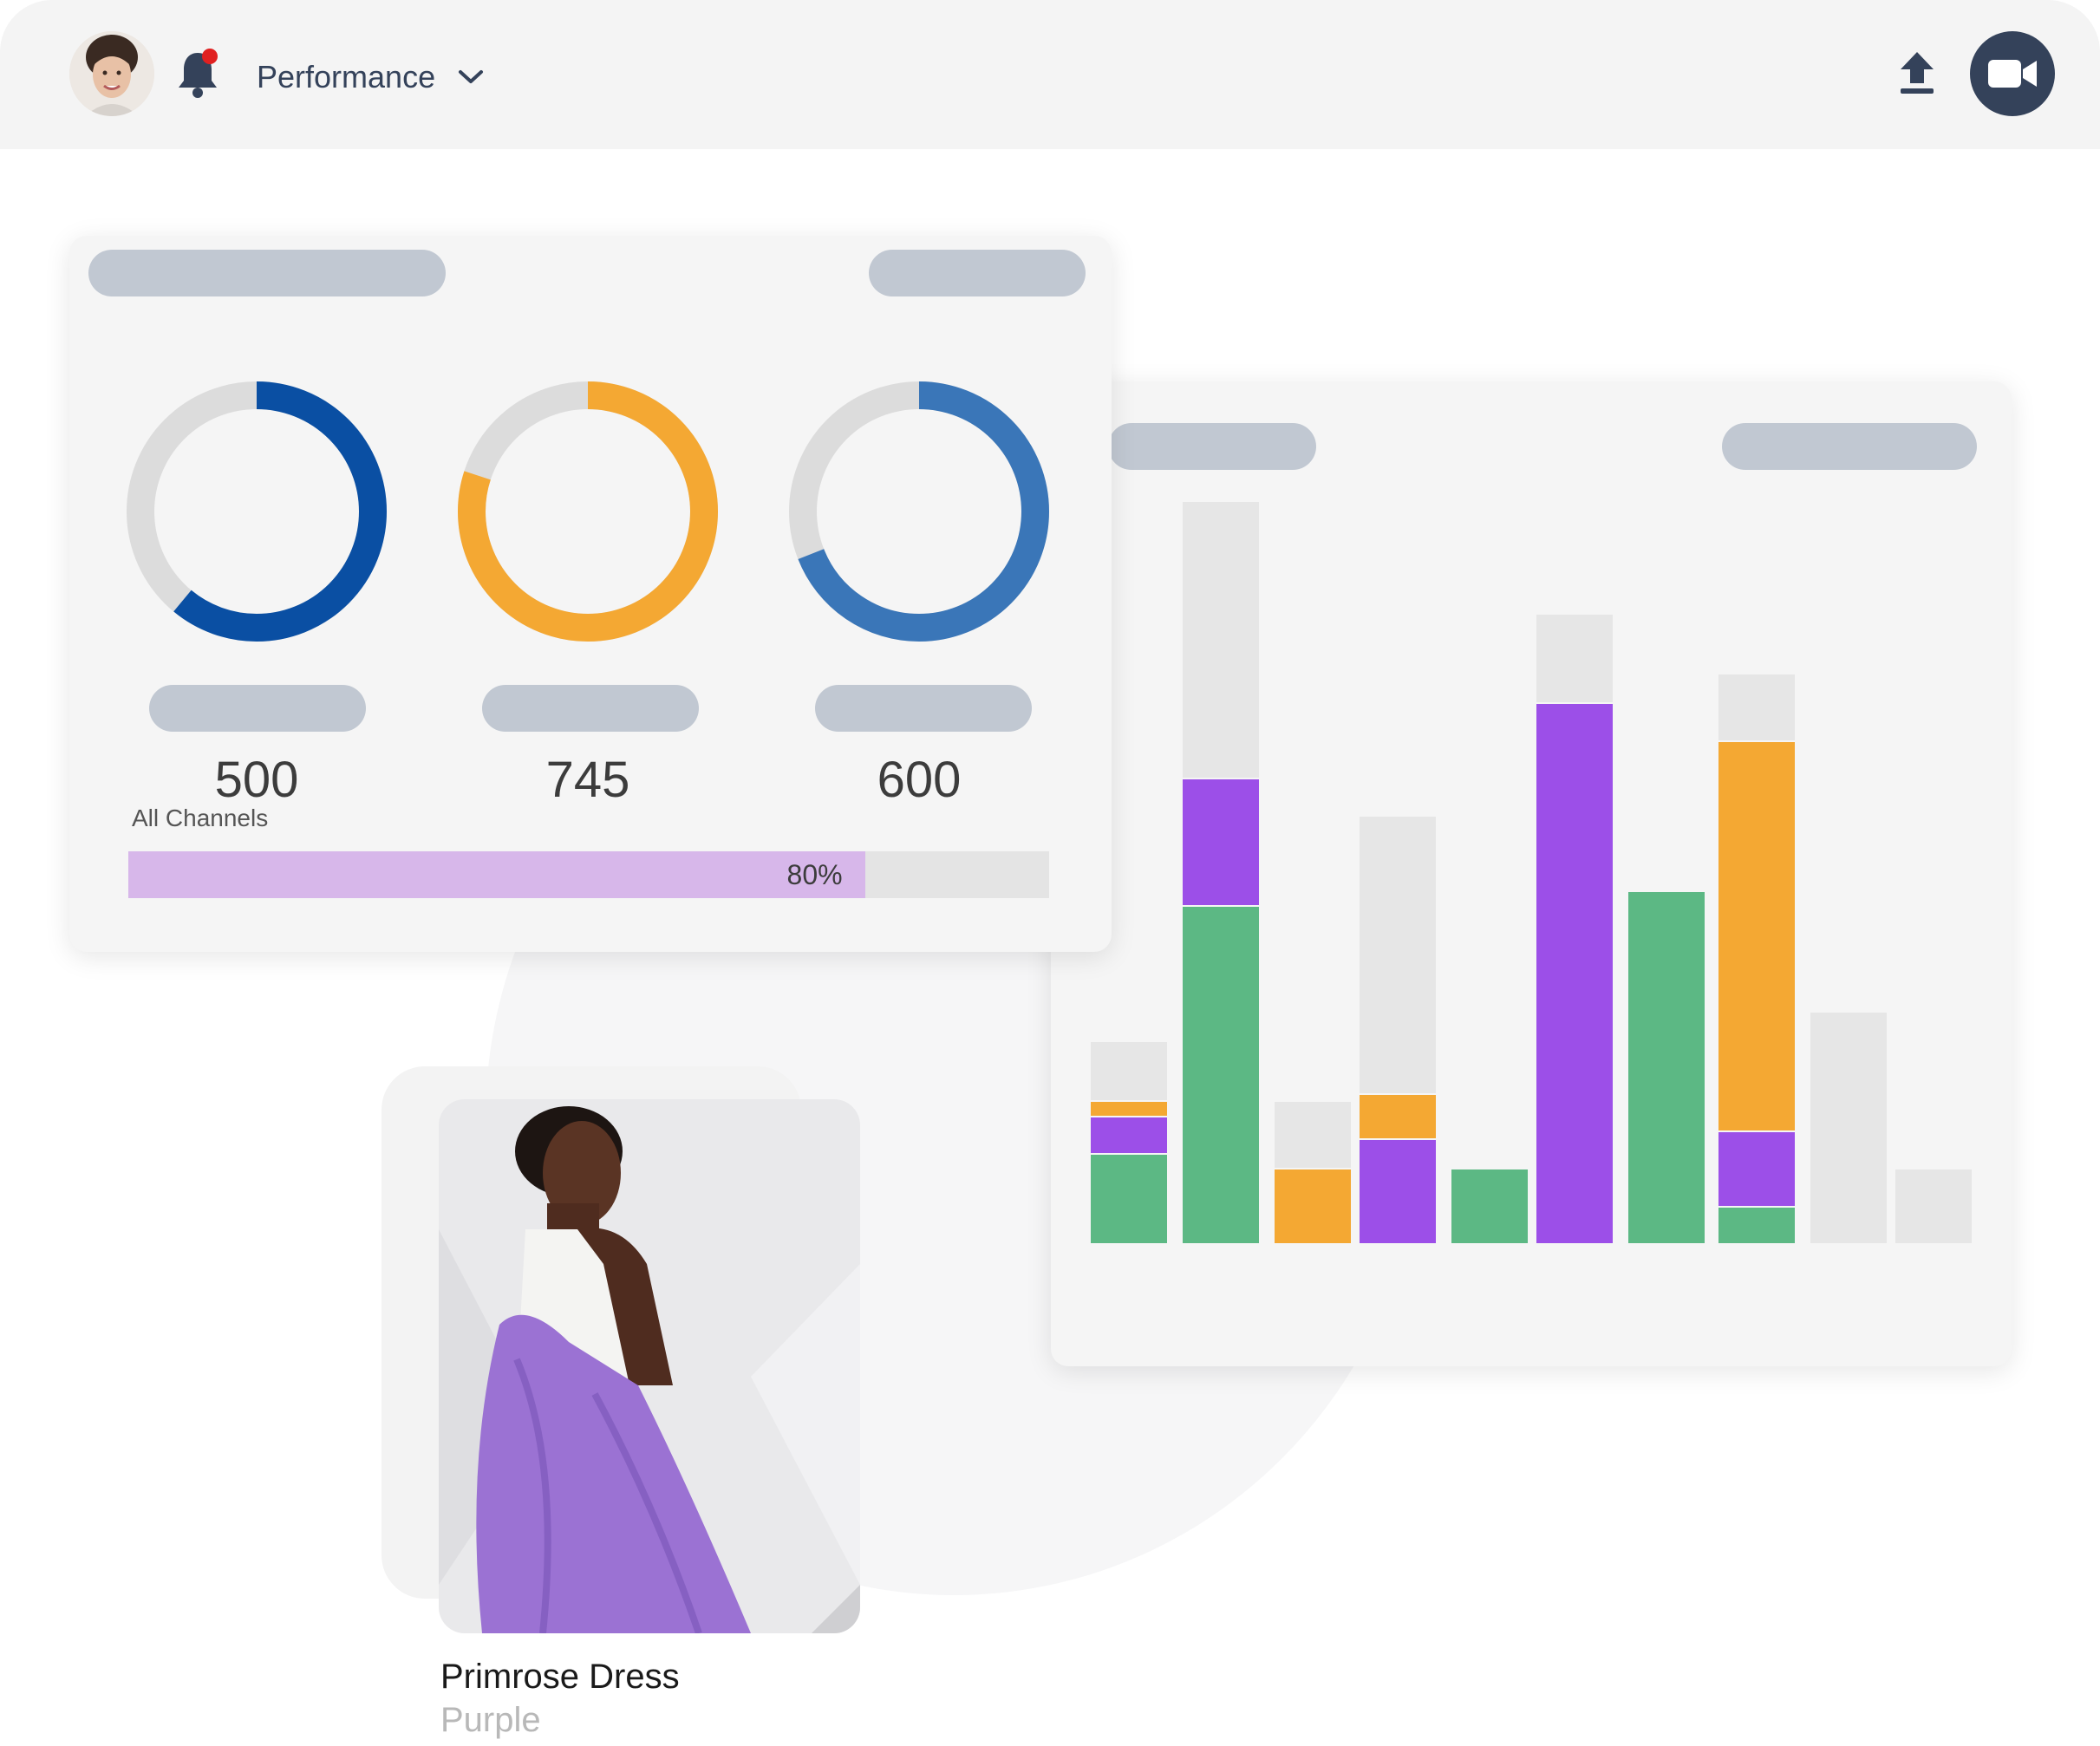 The image size is (2100, 1746). What do you see at coordinates (346, 76) in the screenshot?
I see `performance-menu-label: Performance` at bounding box center [346, 76].